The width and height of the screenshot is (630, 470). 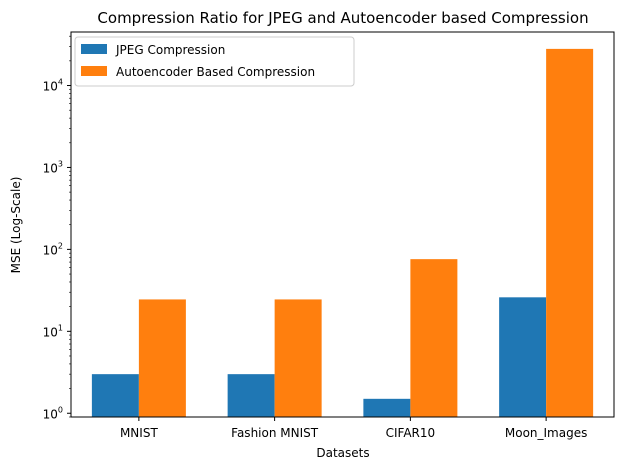 I want to click on x-tick-label: Moon_Images, so click(x=546, y=433).